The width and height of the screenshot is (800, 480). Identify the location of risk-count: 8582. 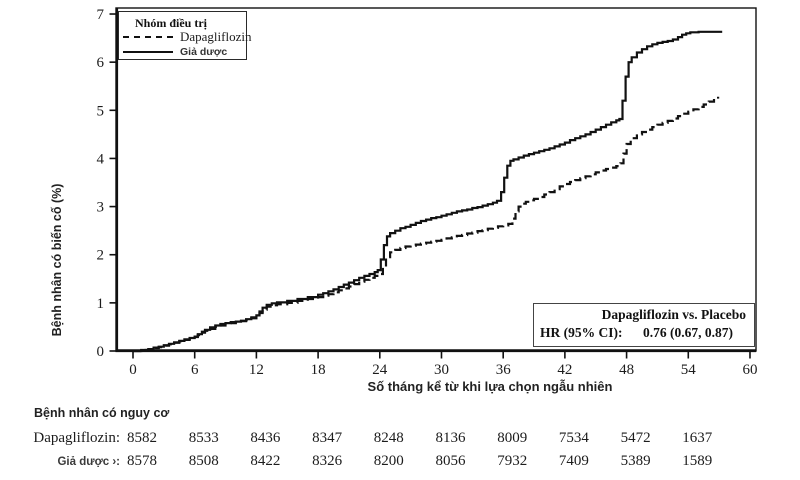
(142, 438).